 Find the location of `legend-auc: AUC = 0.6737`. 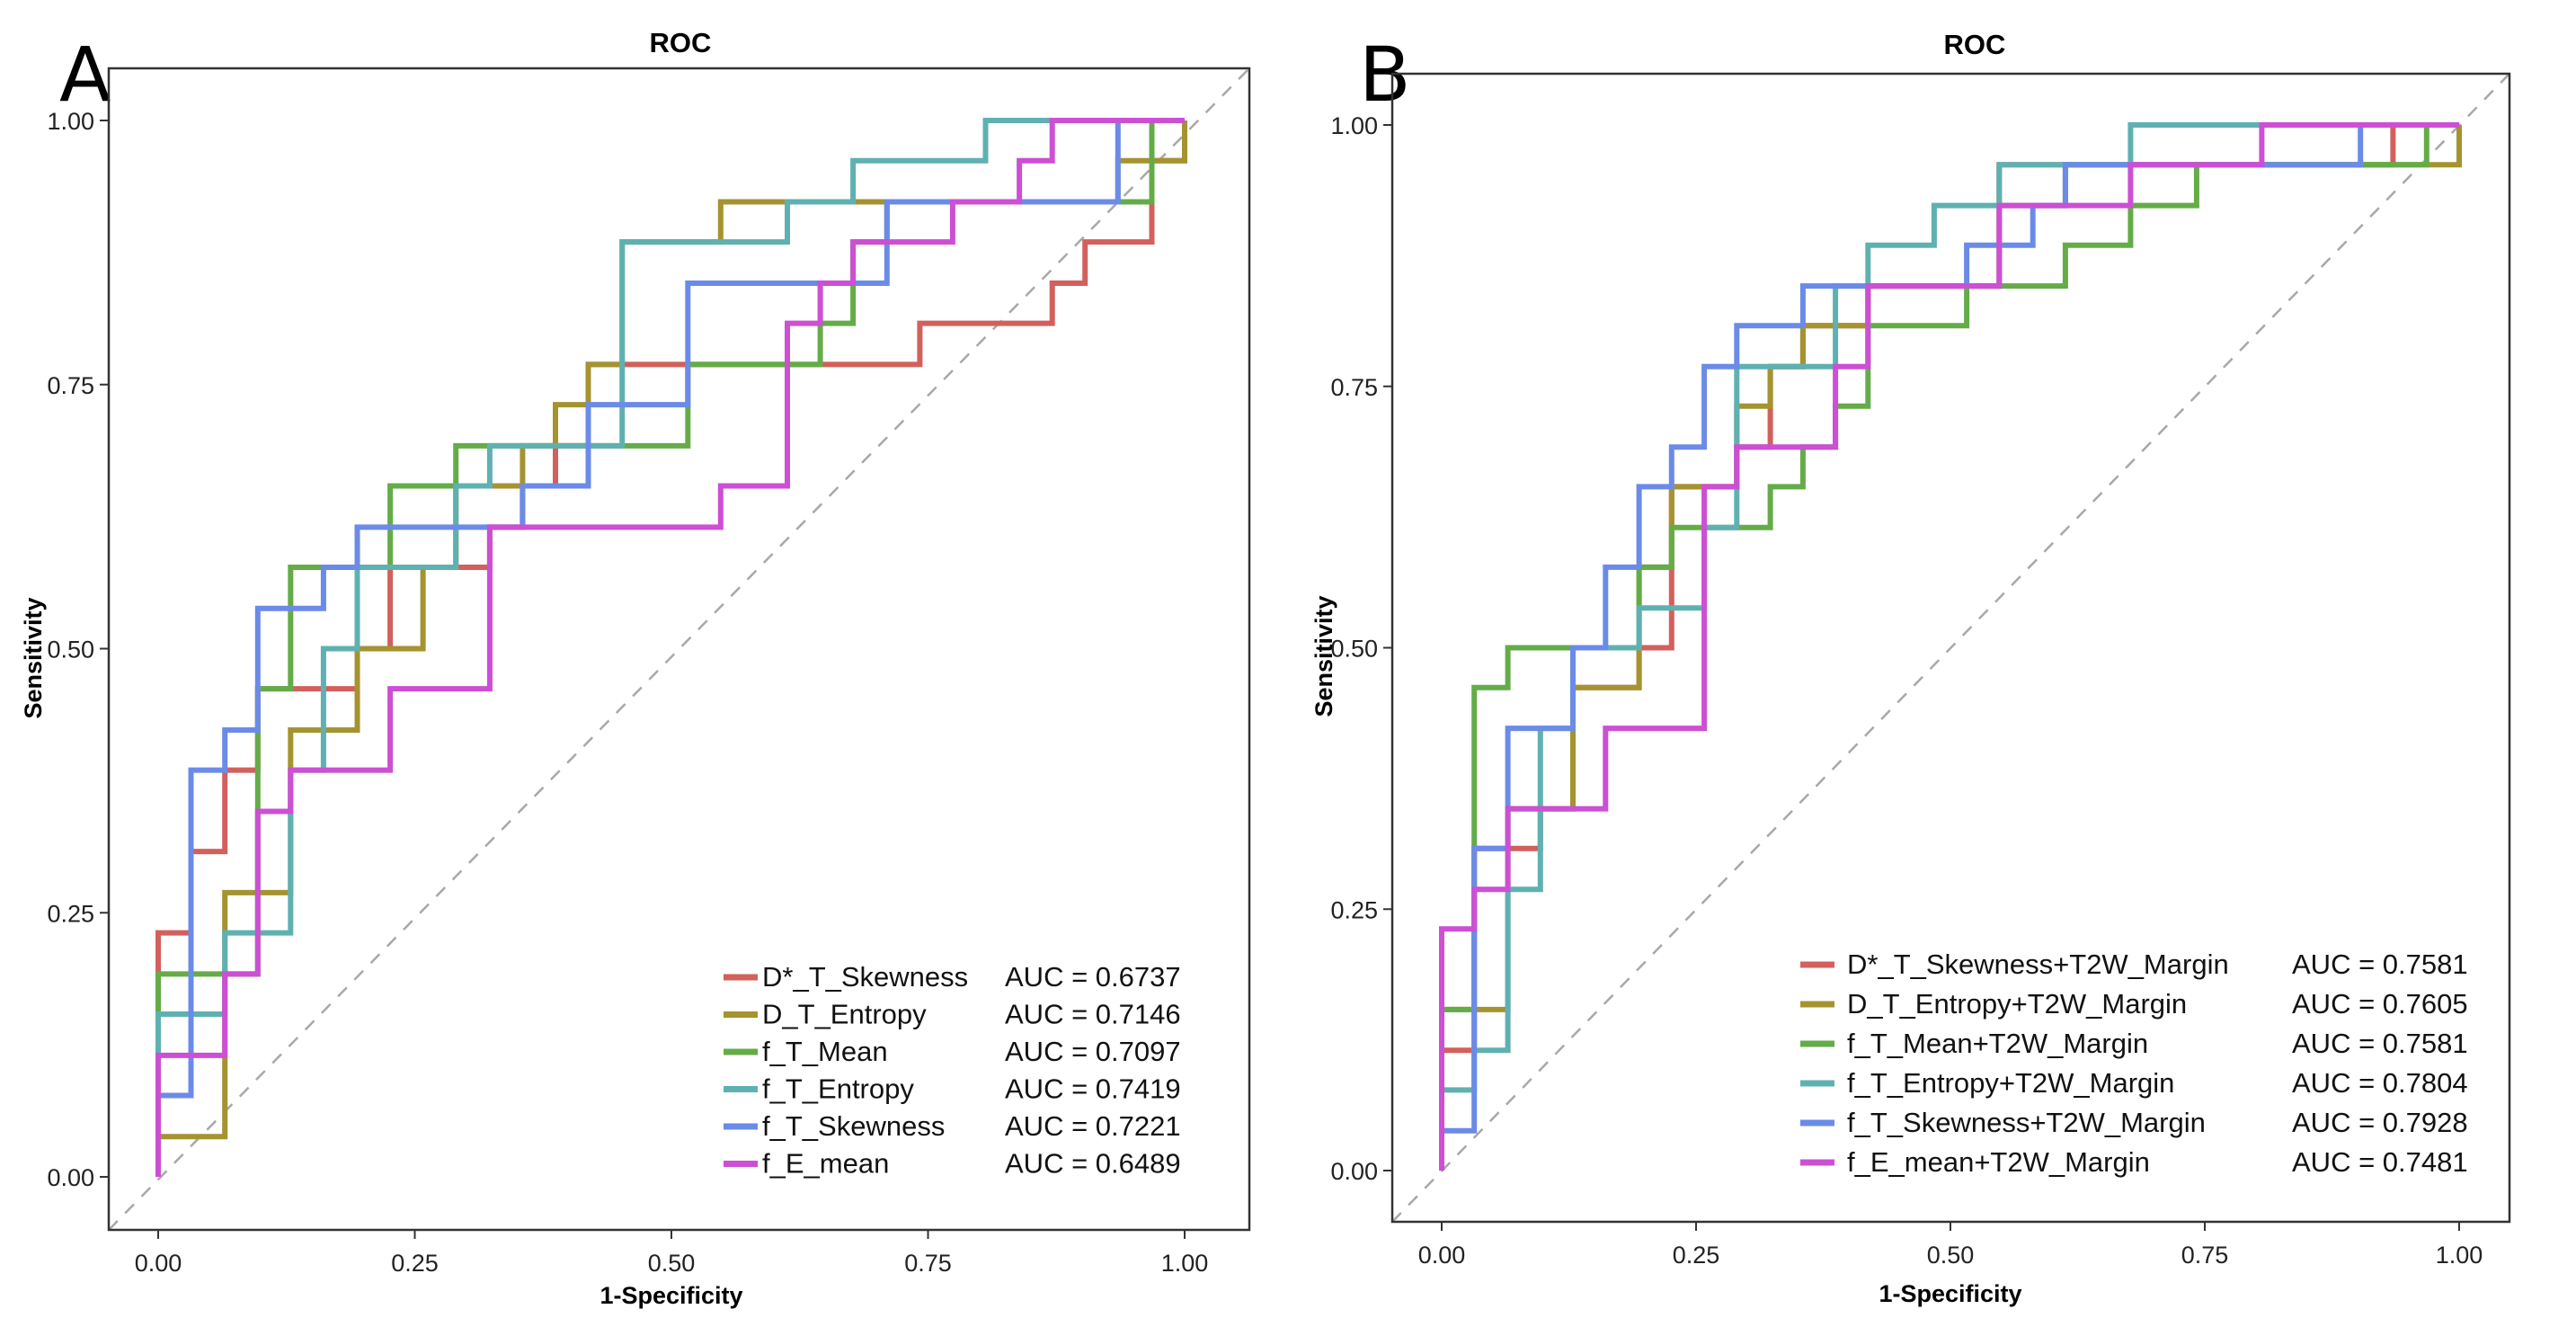

legend-auc: AUC = 0.6737 is located at coordinates (1093, 977).